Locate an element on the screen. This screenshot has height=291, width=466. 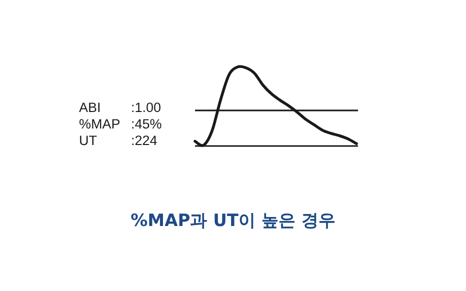
text: UT :224 is located at coordinates (118, 140).